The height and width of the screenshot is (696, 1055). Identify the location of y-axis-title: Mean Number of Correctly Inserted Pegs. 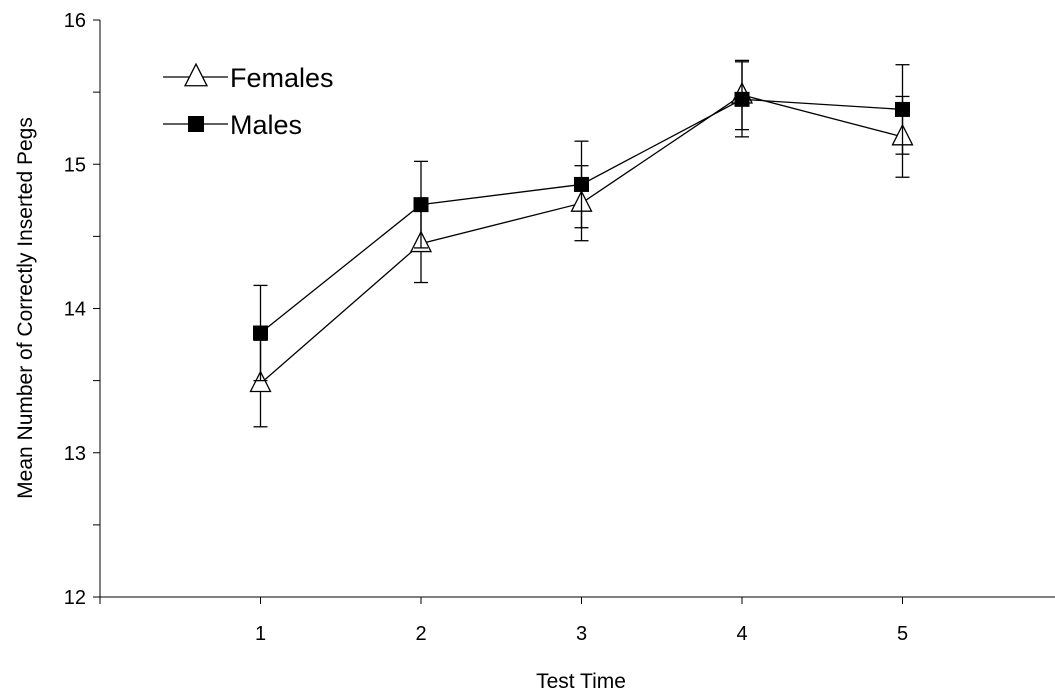
(25, 308).